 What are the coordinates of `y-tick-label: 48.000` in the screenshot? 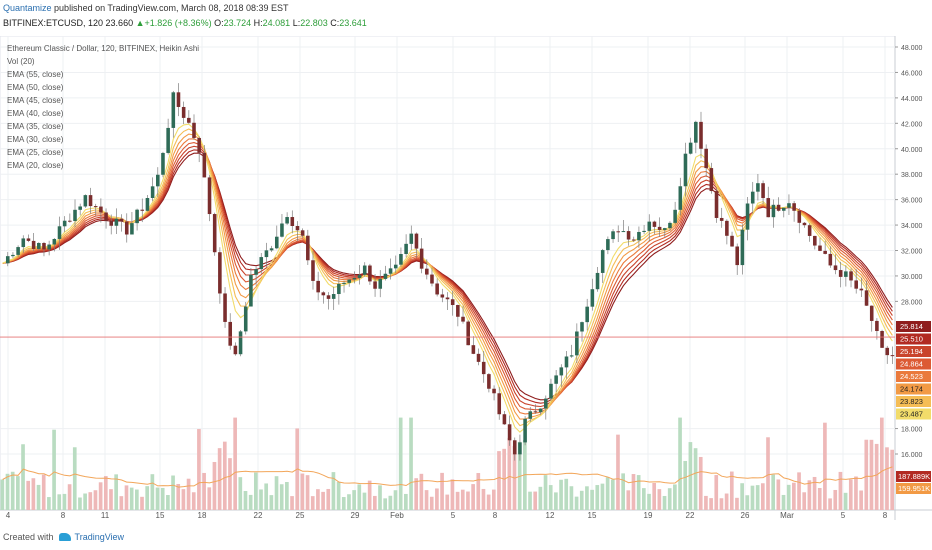 It's located at (912, 48).